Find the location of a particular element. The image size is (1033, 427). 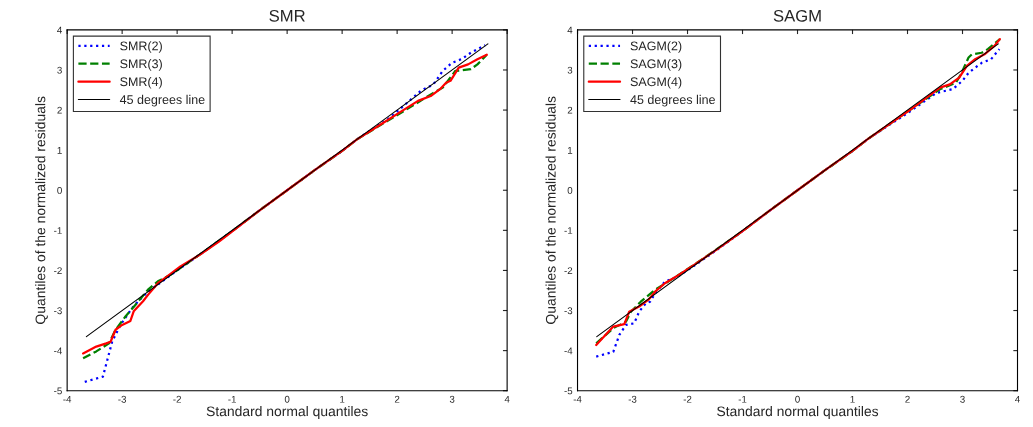

chart-title: SAGM is located at coordinates (797, 15).